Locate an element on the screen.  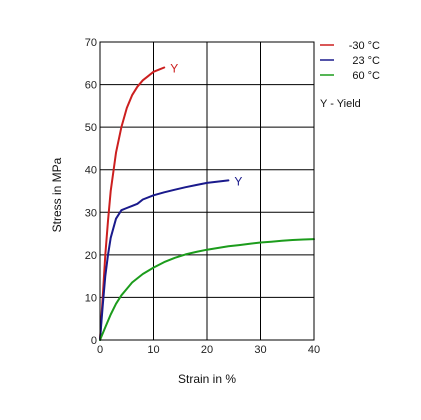
x-axis-label: Strain in % is located at coordinates (207, 379).